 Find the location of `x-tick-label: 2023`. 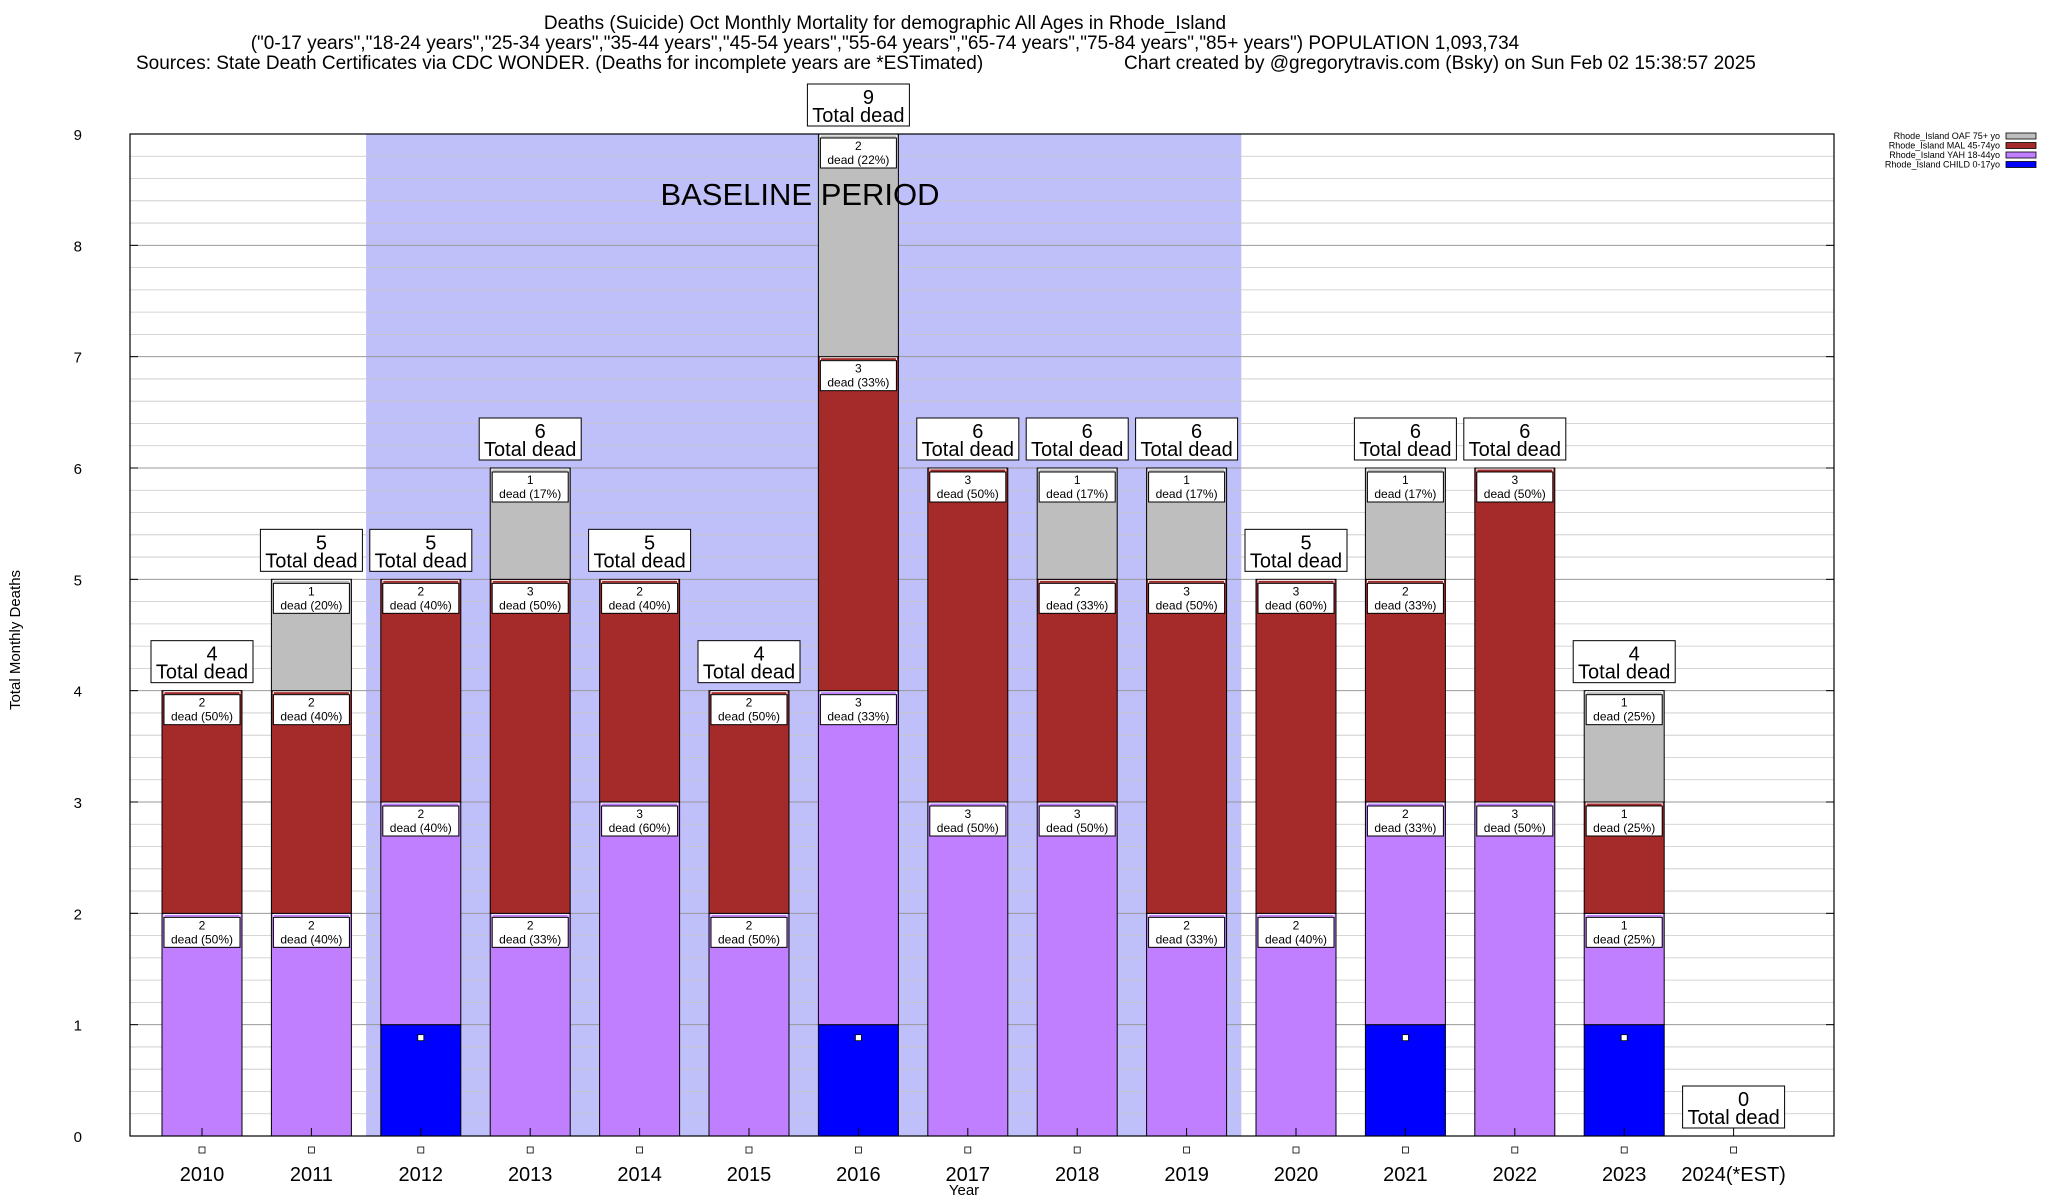

x-tick-label: 2023 is located at coordinates (1624, 1175).